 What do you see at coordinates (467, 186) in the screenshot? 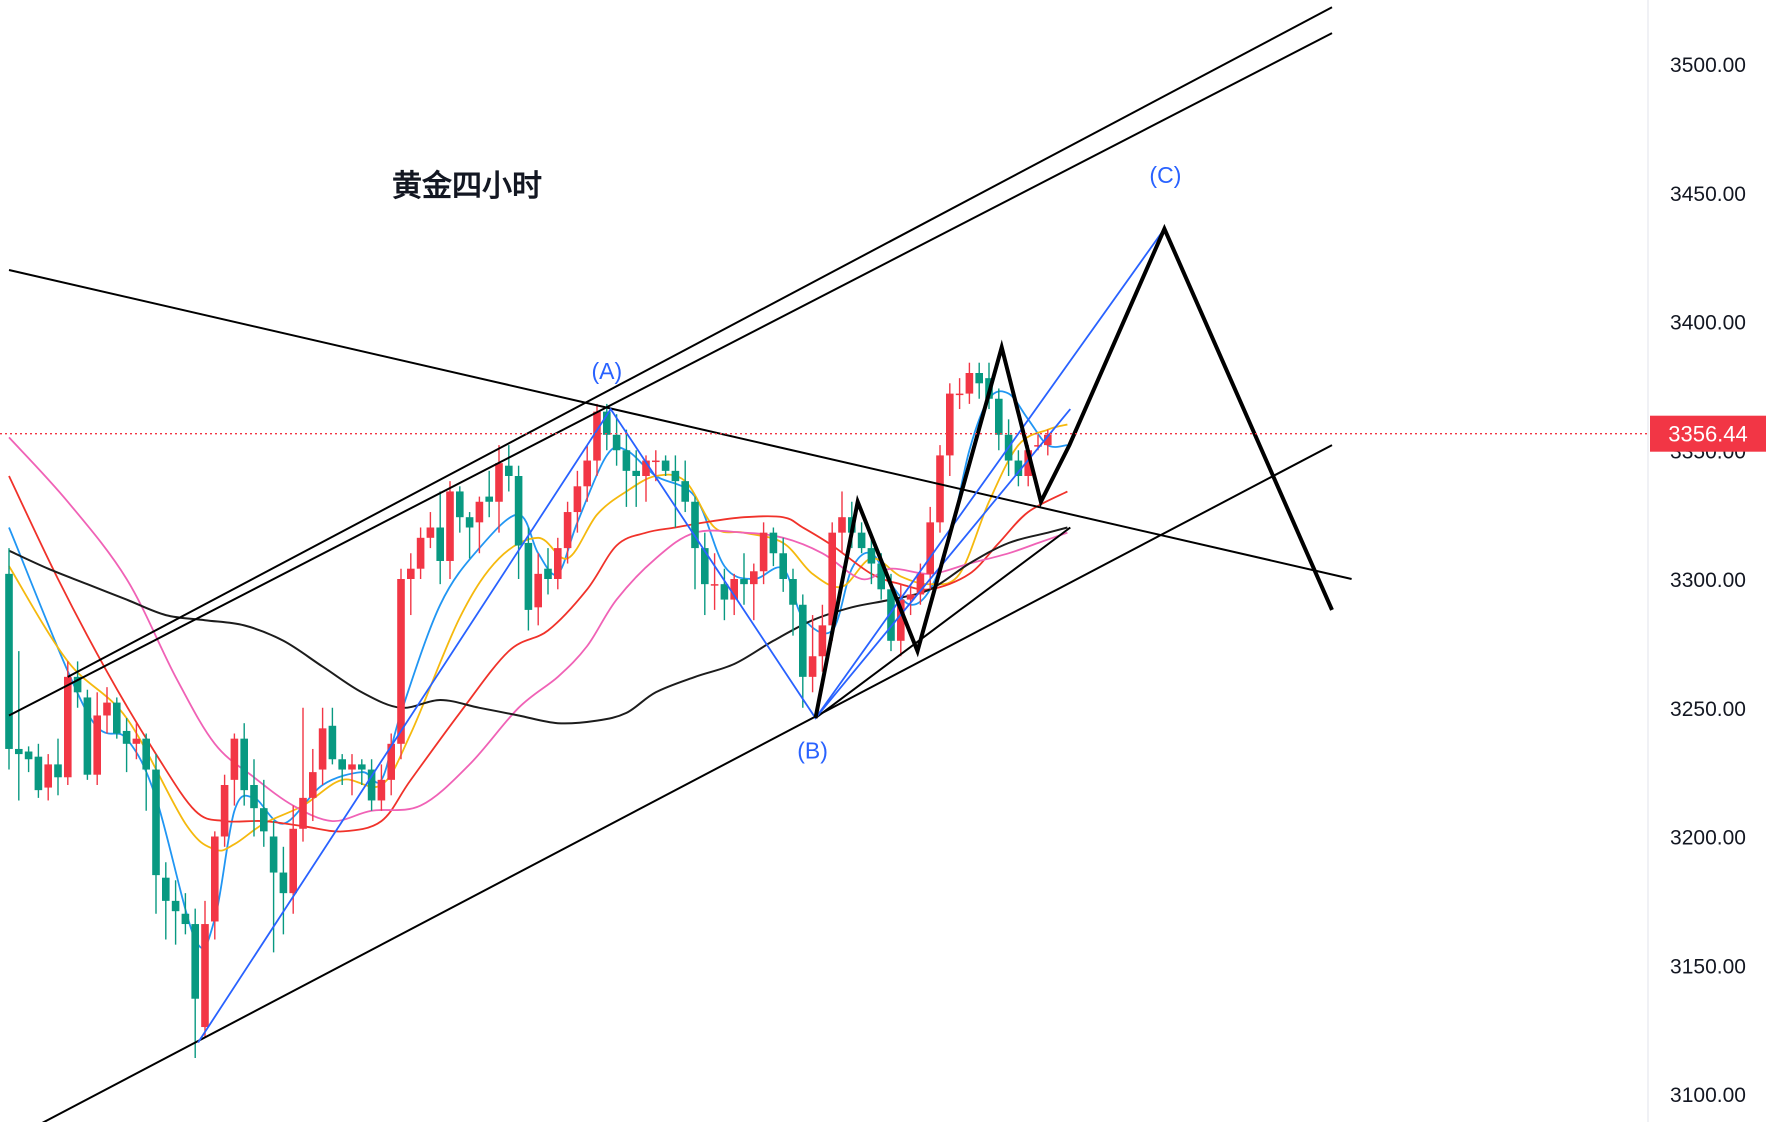
I see `chart-title: 黄金四小时` at bounding box center [467, 186].